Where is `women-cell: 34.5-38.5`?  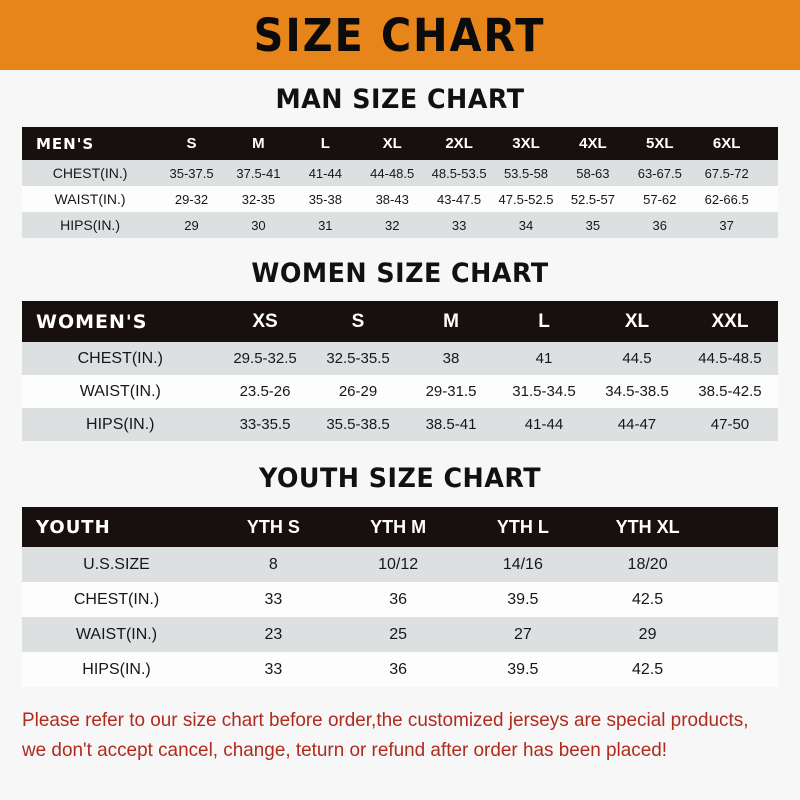 women-cell: 34.5-38.5 is located at coordinates (637, 391).